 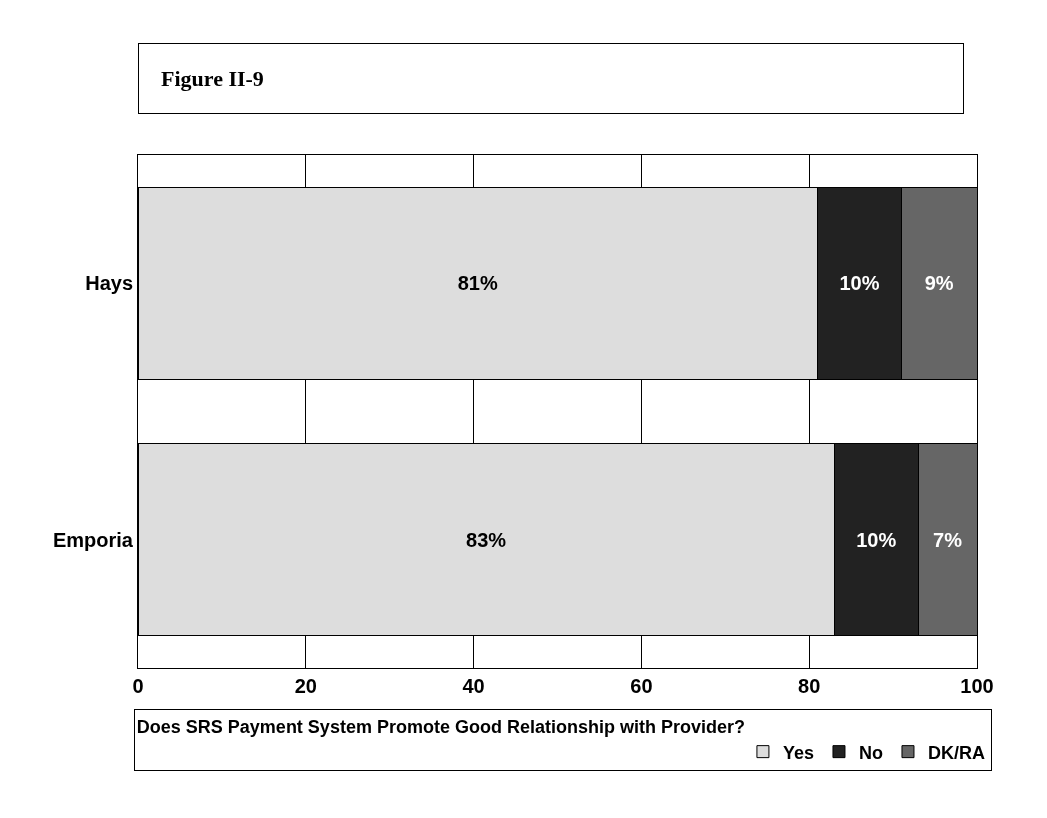 What do you see at coordinates (977, 686) in the screenshot?
I see `x-tick-label: 100` at bounding box center [977, 686].